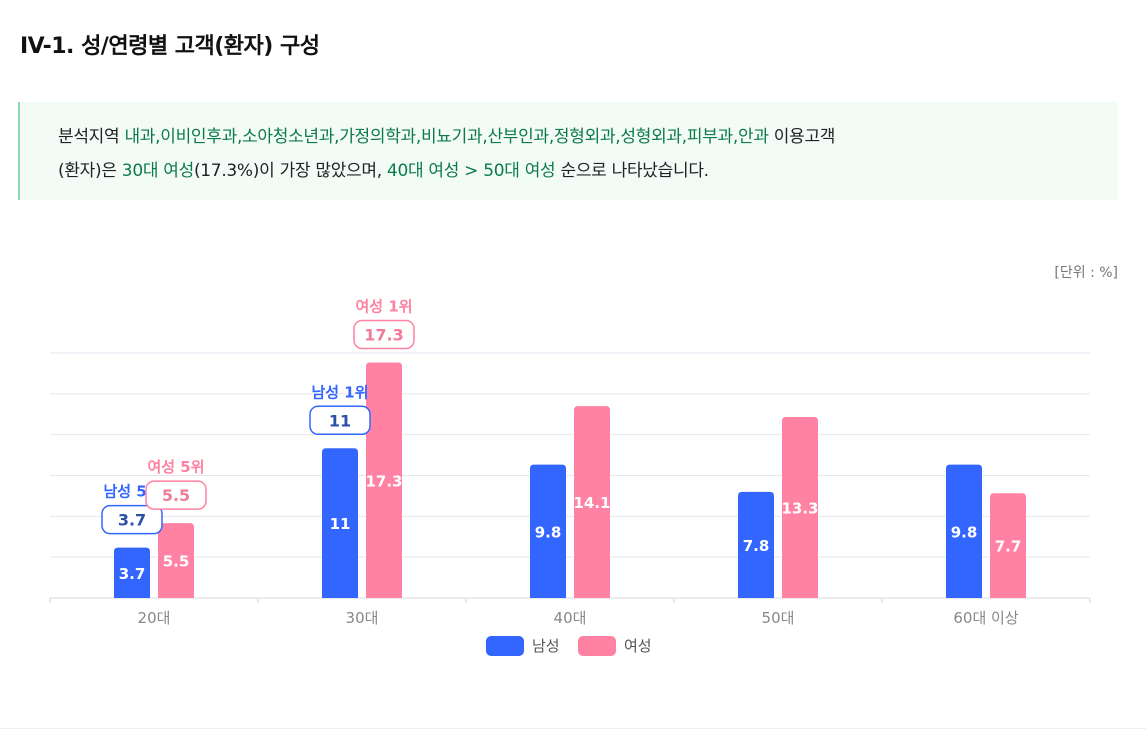 The height and width of the screenshot is (732, 1146). What do you see at coordinates (290, 171) in the screenshot?
I see `summary-segment: (17.3%)이 가장 많았으며,` at bounding box center [290, 171].